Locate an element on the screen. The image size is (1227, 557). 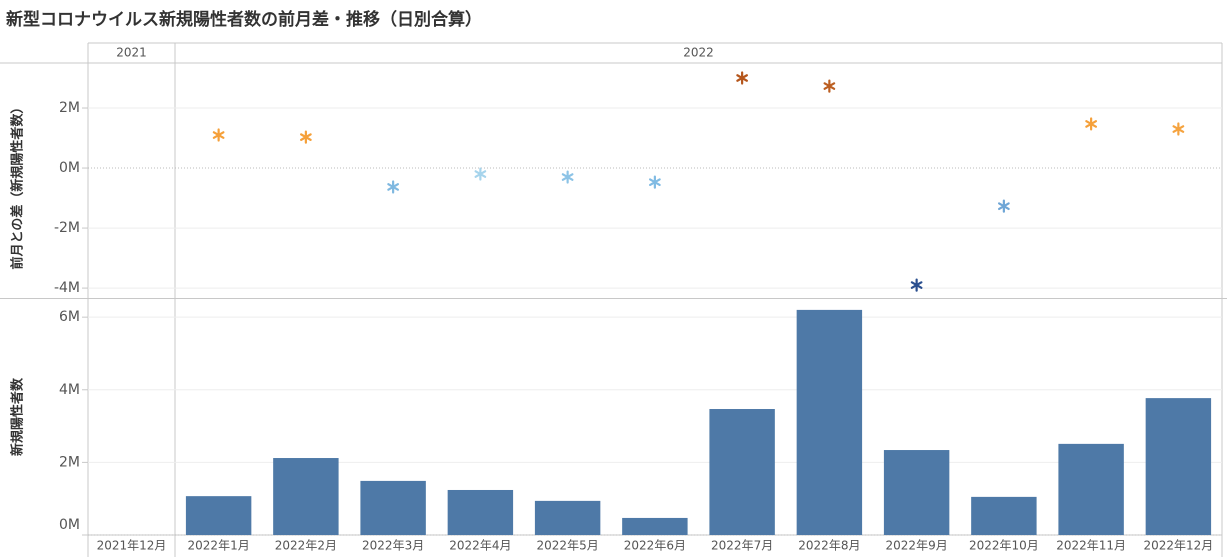
x-tick-label: 2022年5月 is located at coordinates (568, 546).